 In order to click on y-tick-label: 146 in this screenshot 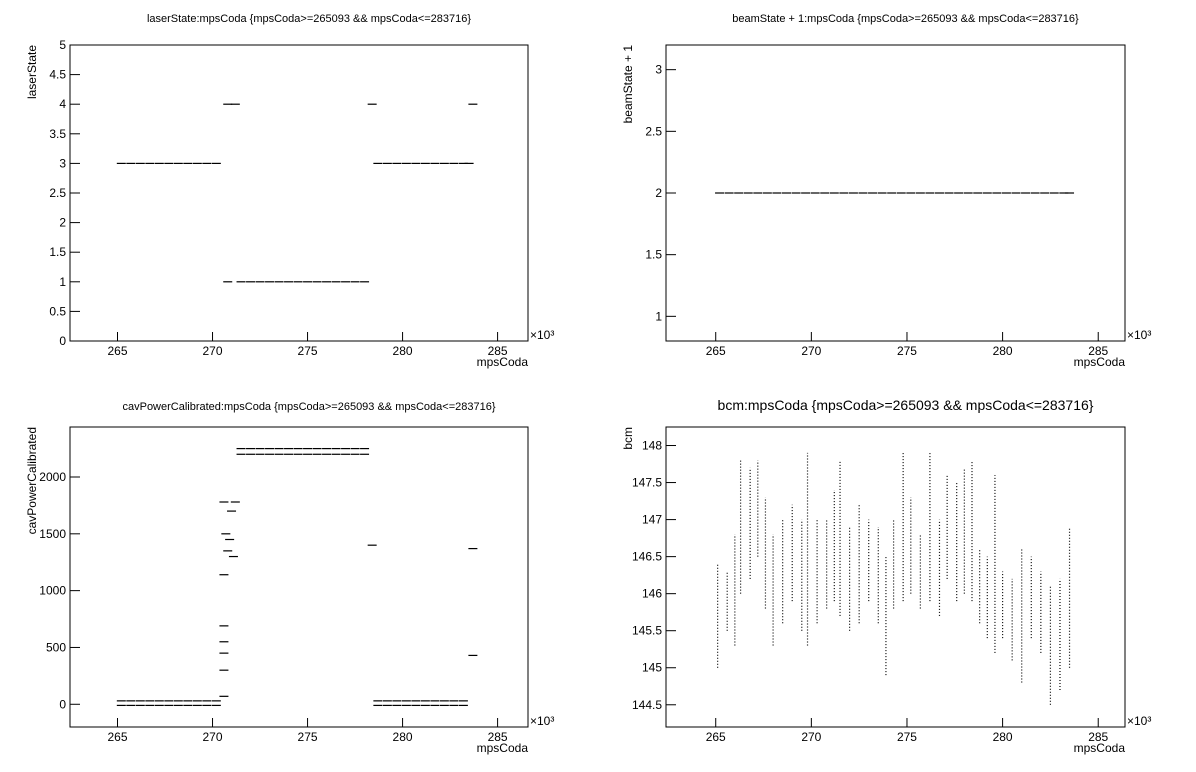, I will do `click(652, 594)`.